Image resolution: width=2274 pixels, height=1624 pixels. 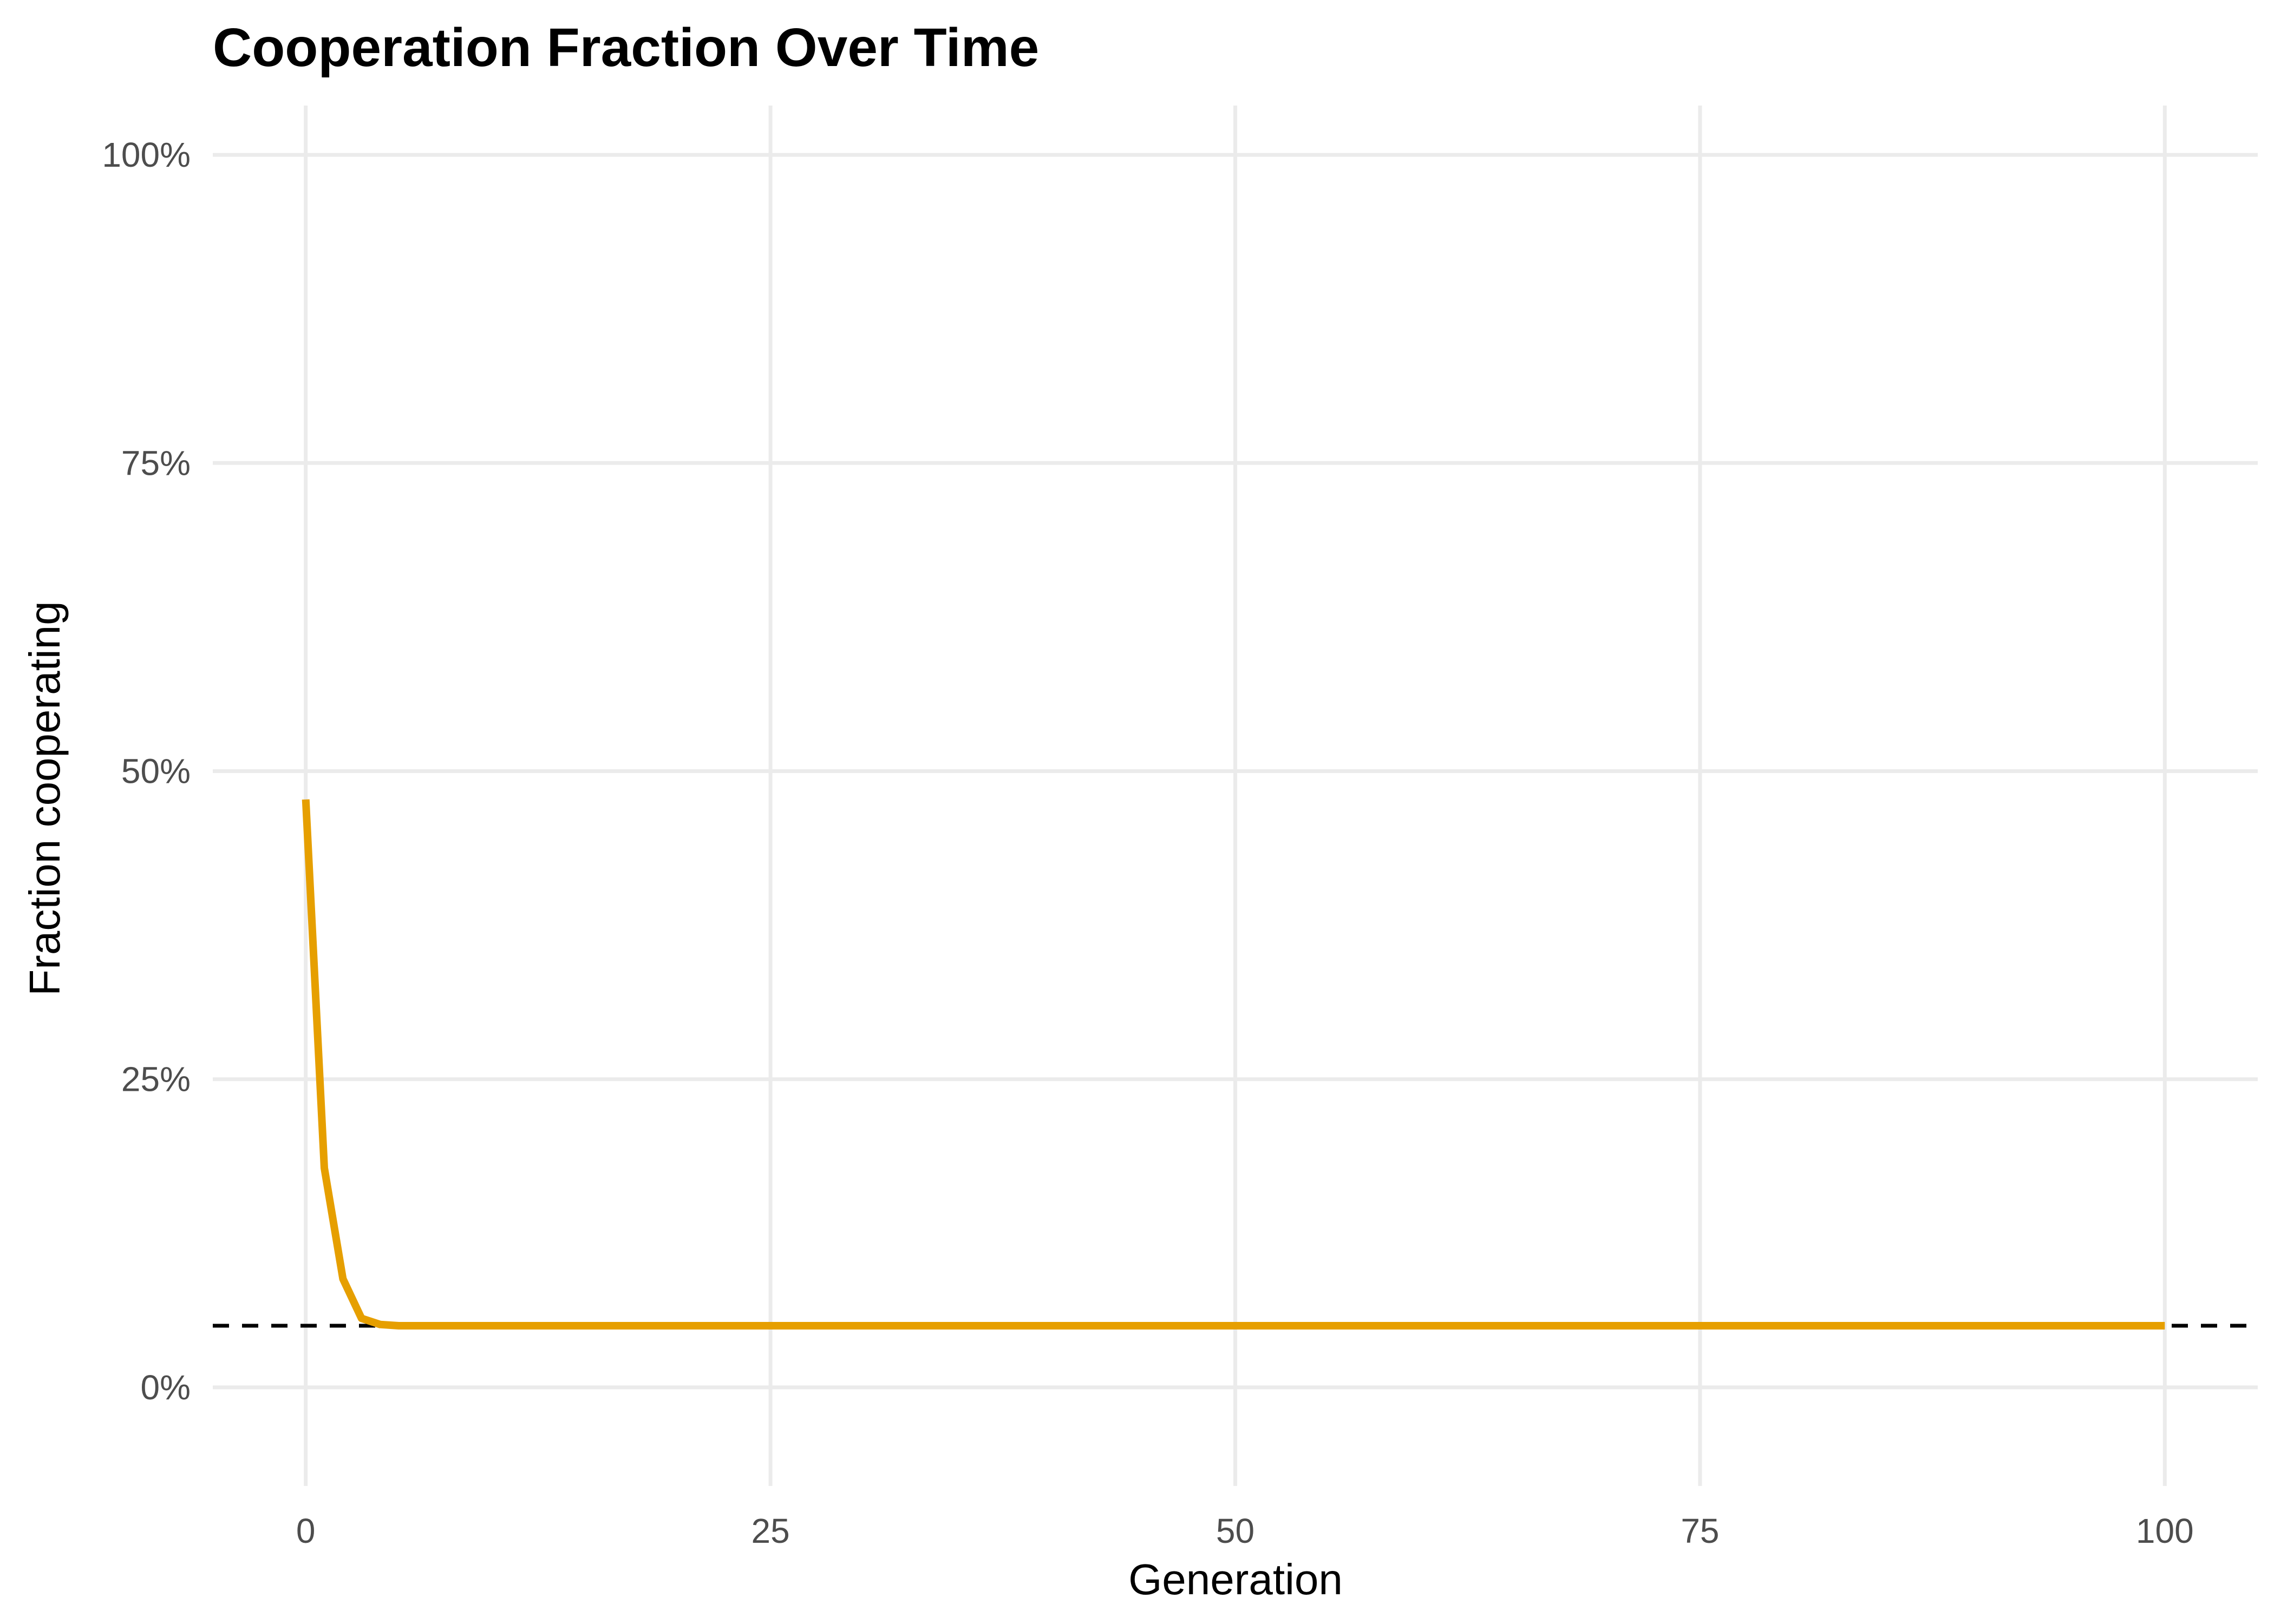 I want to click on y-tick-label: 0%, so click(x=166, y=1387).